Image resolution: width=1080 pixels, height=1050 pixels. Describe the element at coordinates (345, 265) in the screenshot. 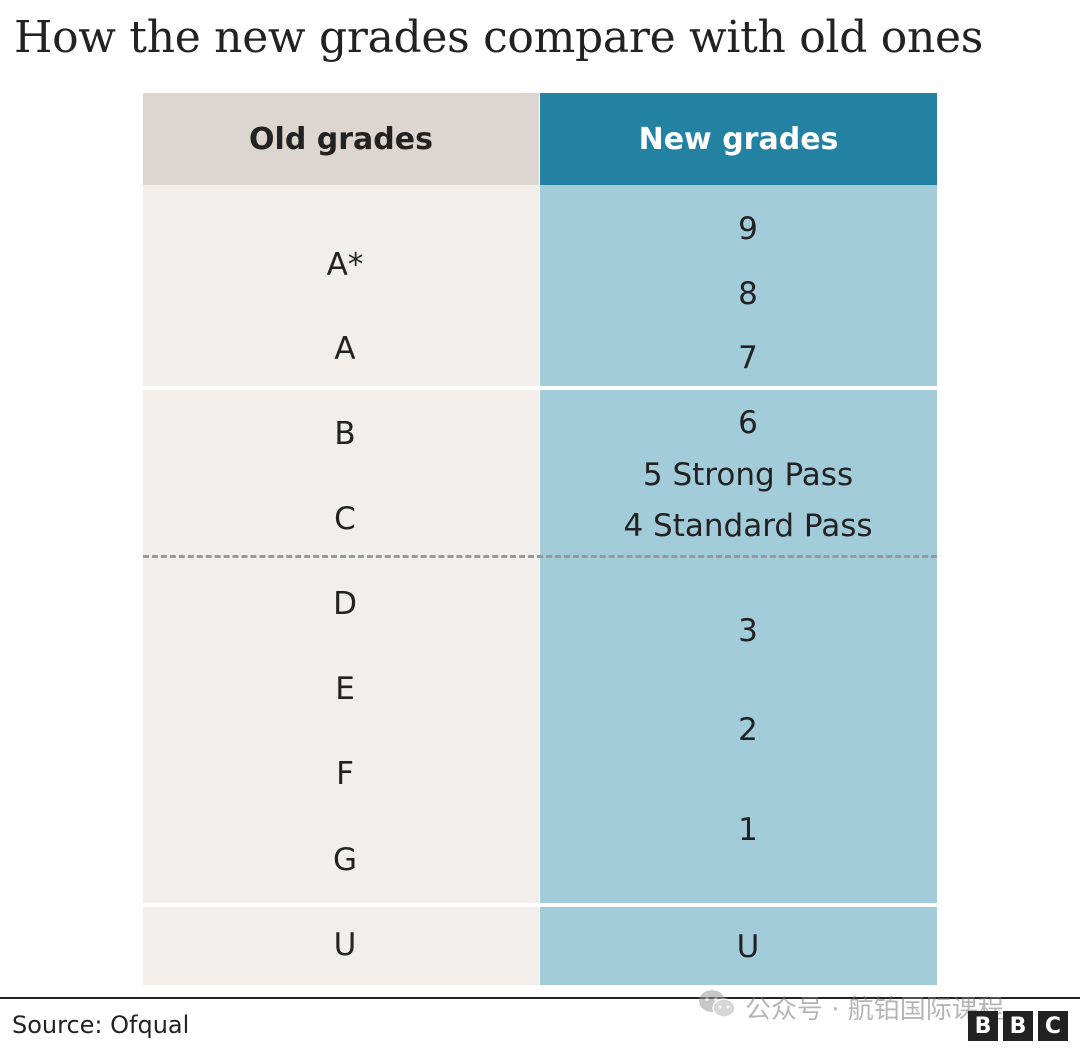

I see `old-grade-cell: A*` at that location.